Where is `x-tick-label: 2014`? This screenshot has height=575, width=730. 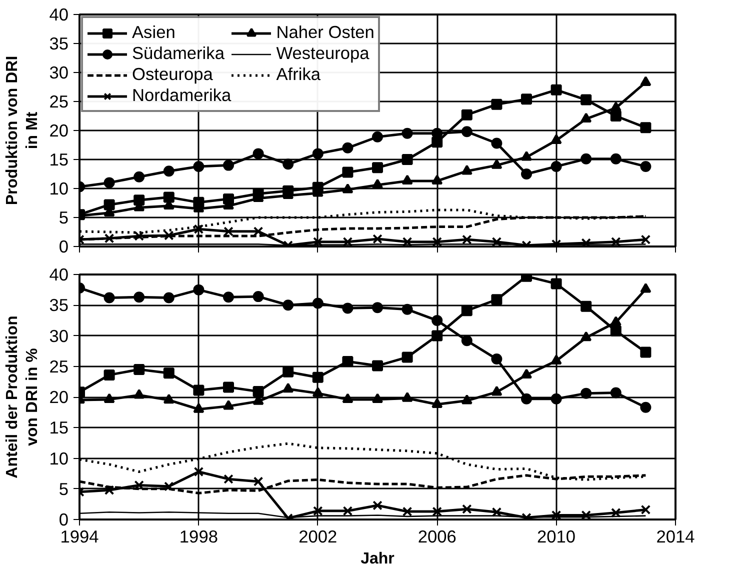
x-tick-label: 2014 is located at coordinates (676, 536).